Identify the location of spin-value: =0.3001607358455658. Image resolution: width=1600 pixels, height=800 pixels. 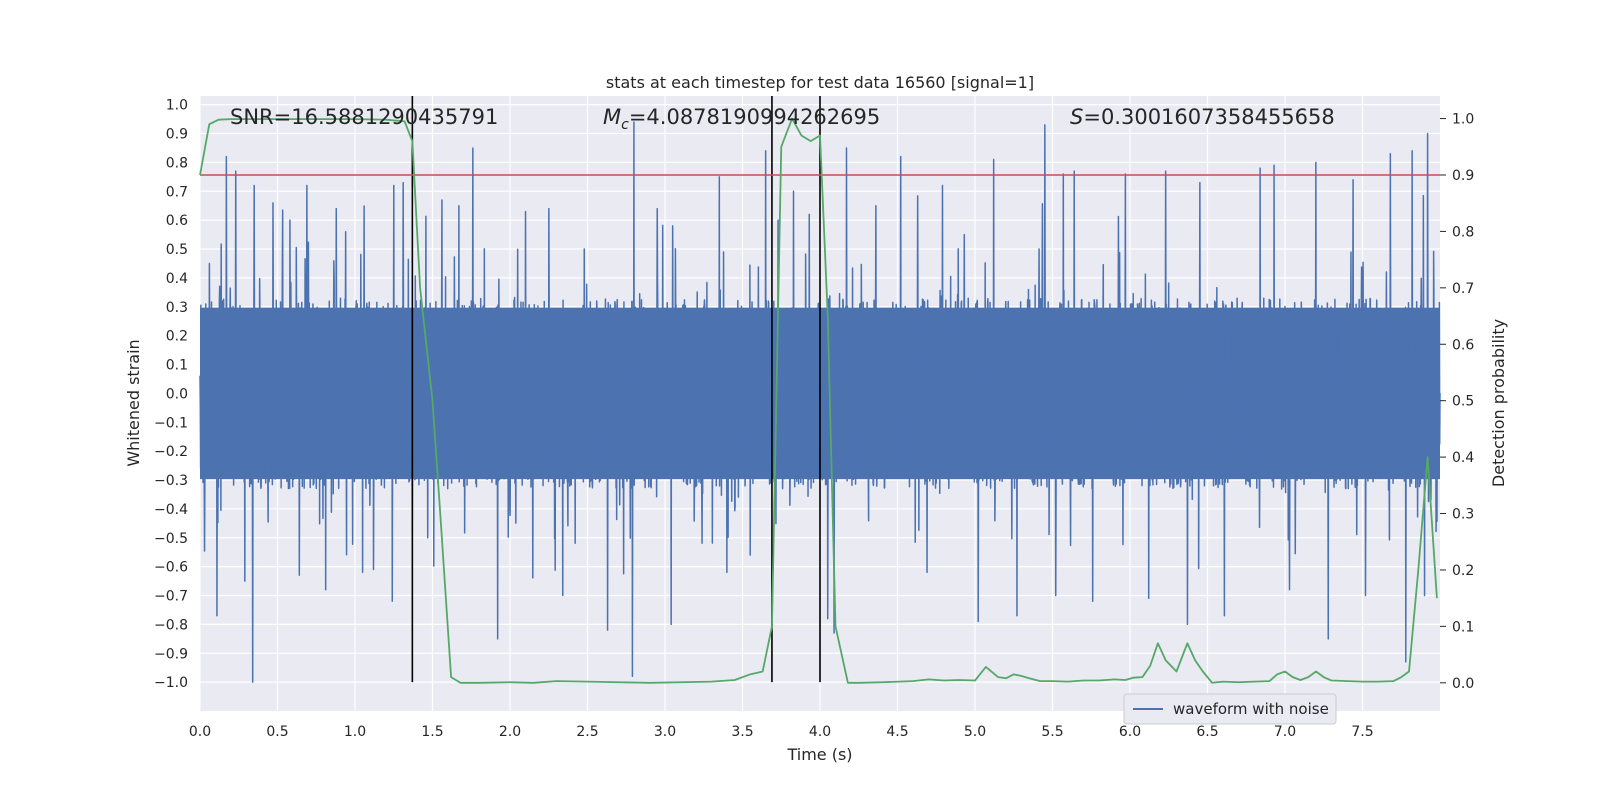
(1208, 117).